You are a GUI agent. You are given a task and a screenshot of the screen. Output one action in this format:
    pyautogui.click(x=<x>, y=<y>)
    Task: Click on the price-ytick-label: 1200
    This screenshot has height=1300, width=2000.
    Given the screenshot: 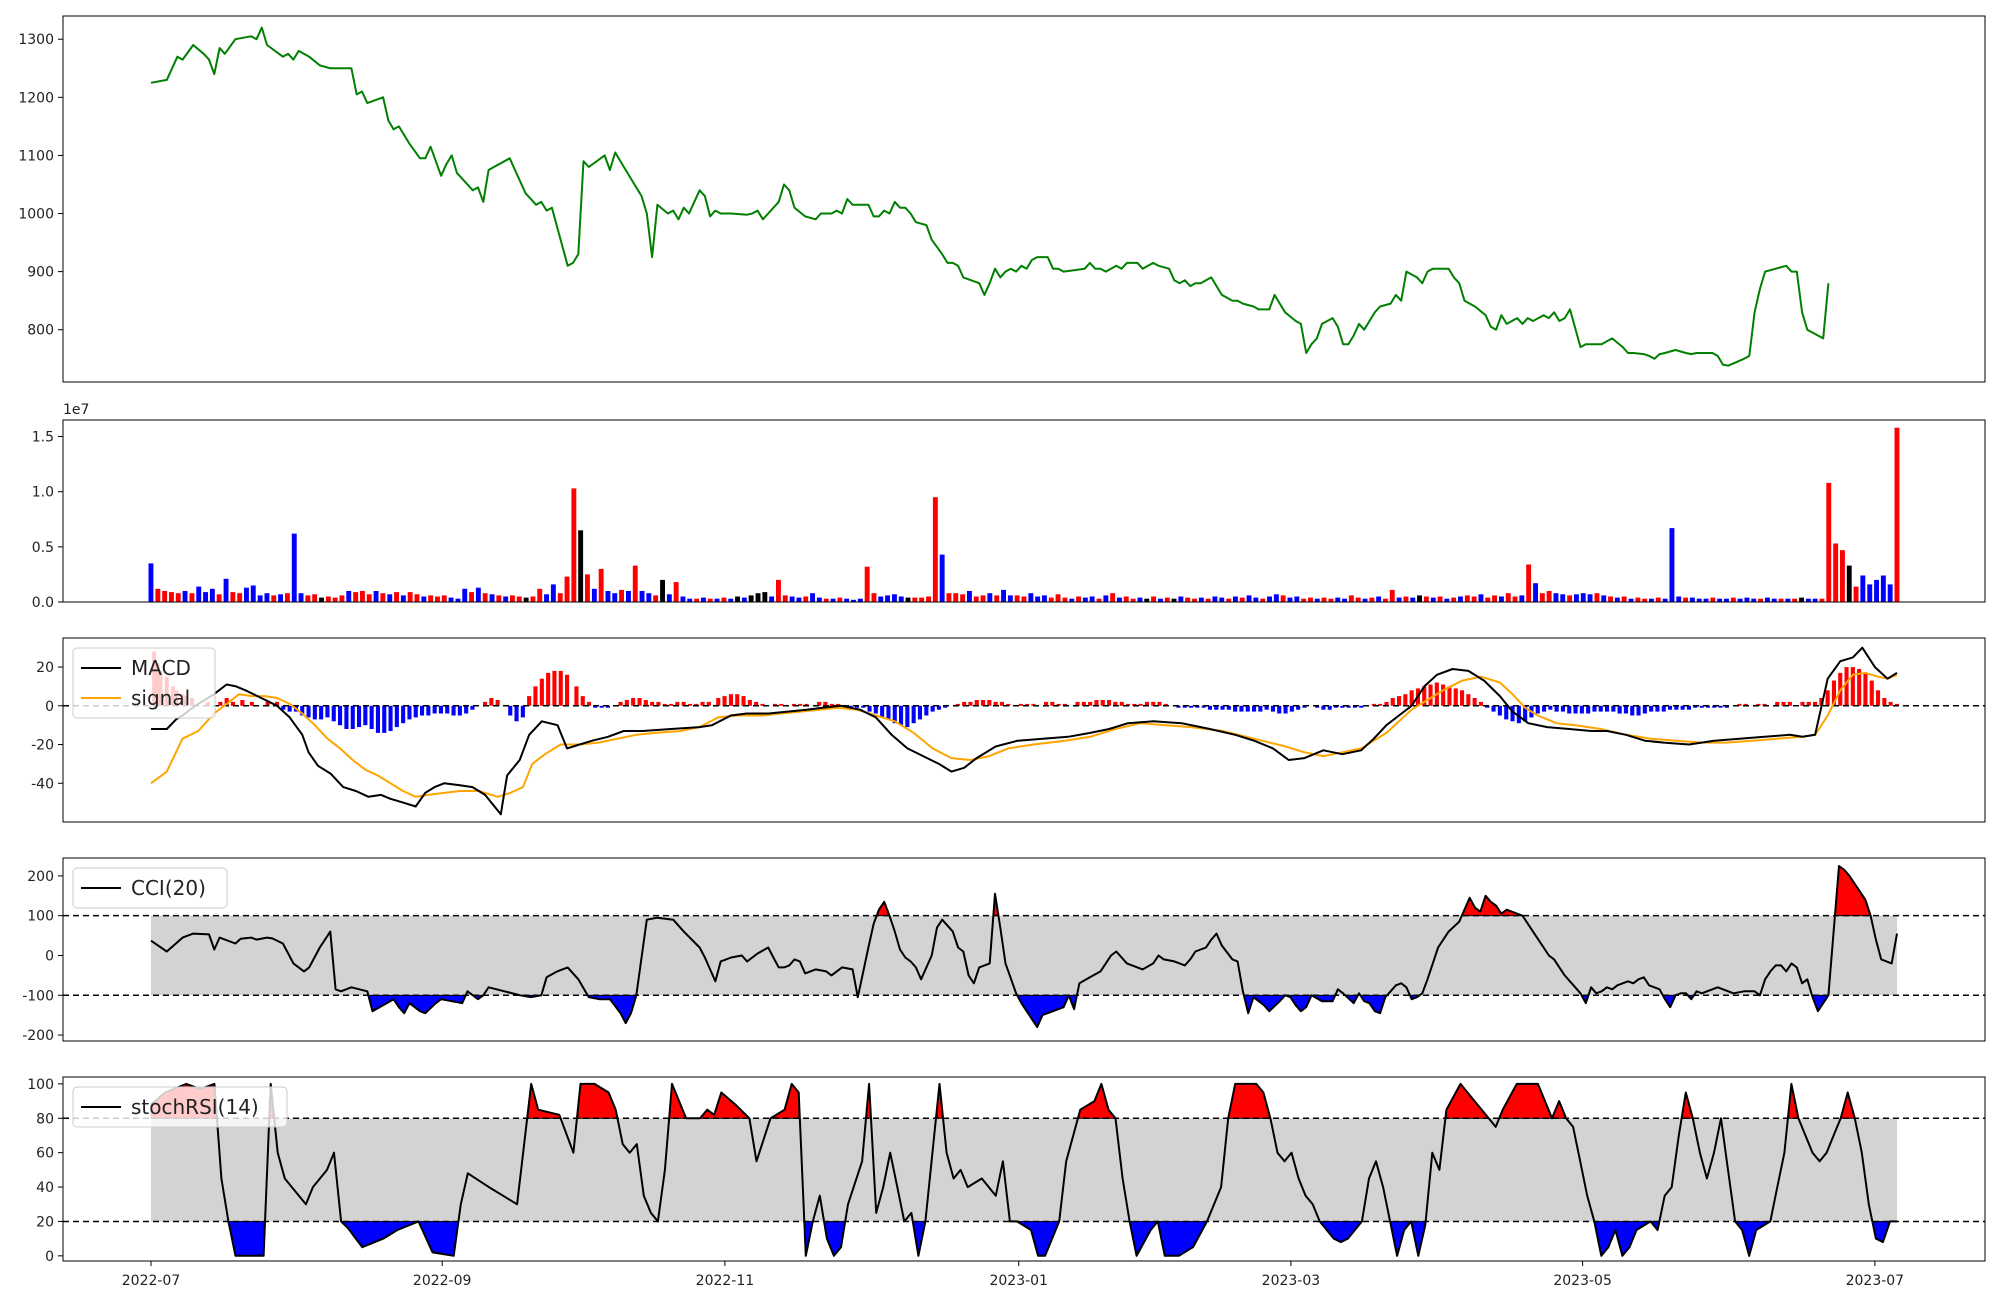 What is the action you would take?
    pyautogui.click(x=36, y=98)
    